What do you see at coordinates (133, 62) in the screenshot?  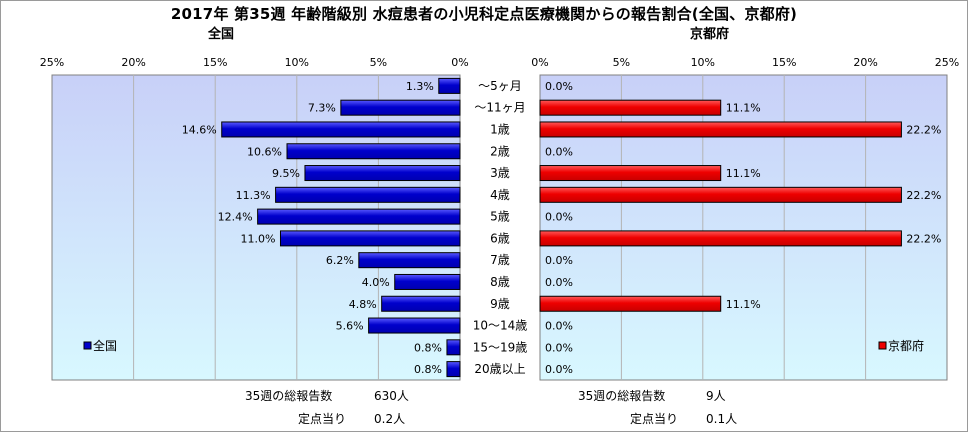 I see `national-tick-label: 20%` at bounding box center [133, 62].